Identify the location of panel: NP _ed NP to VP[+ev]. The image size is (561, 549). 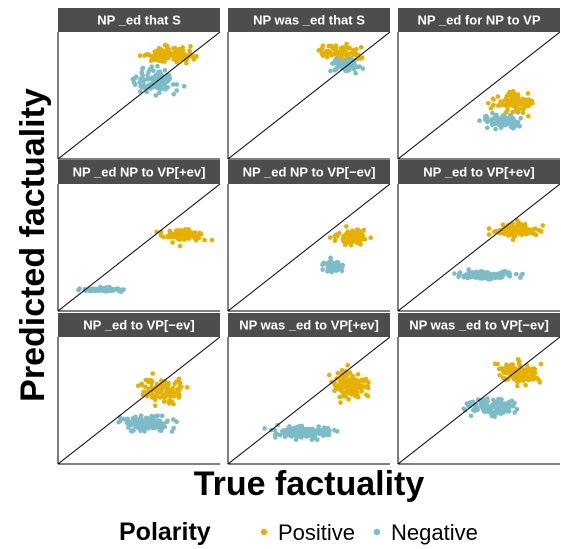
(138, 236).